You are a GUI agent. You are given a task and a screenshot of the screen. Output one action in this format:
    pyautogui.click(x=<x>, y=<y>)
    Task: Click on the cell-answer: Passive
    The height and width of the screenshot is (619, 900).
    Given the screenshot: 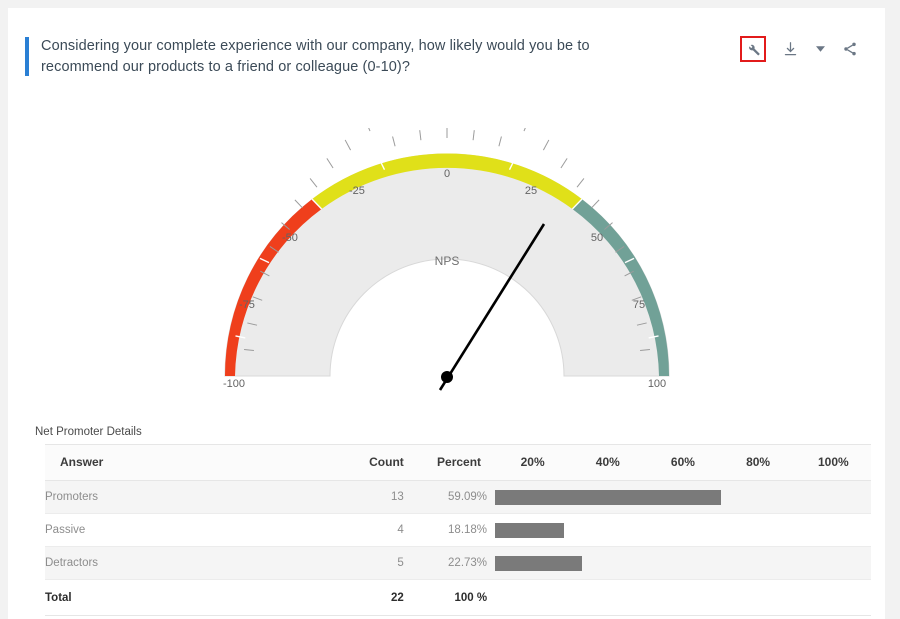 What is the action you would take?
    pyautogui.click(x=192, y=530)
    